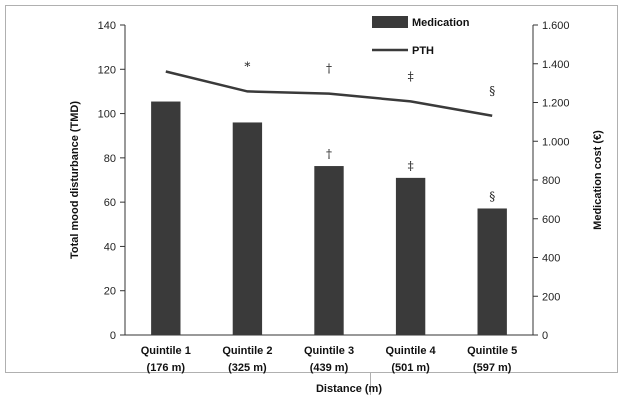 The height and width of the screenshot is (395, 624). What do you see at coordinates (166, 351) in the screenshot?
I see `x-tick-label: Quintile 1` at bounding box center [166, 351].